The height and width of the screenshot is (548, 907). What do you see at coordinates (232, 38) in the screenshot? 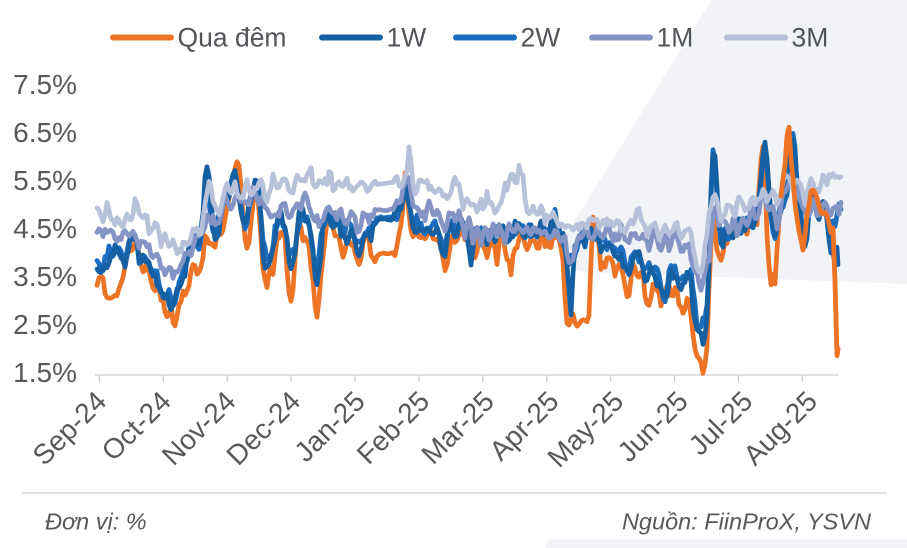
I see `svg-text: Qua đêm` at bounding box center [232, 38].